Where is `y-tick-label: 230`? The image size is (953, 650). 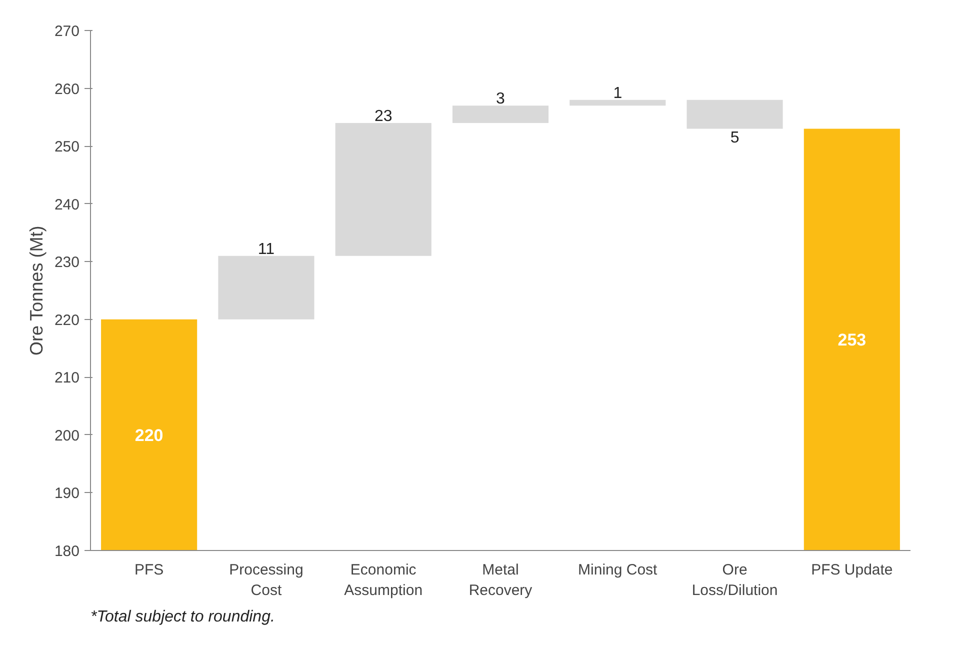
y-tick-label: 230 is located at coordinates (67, 263).